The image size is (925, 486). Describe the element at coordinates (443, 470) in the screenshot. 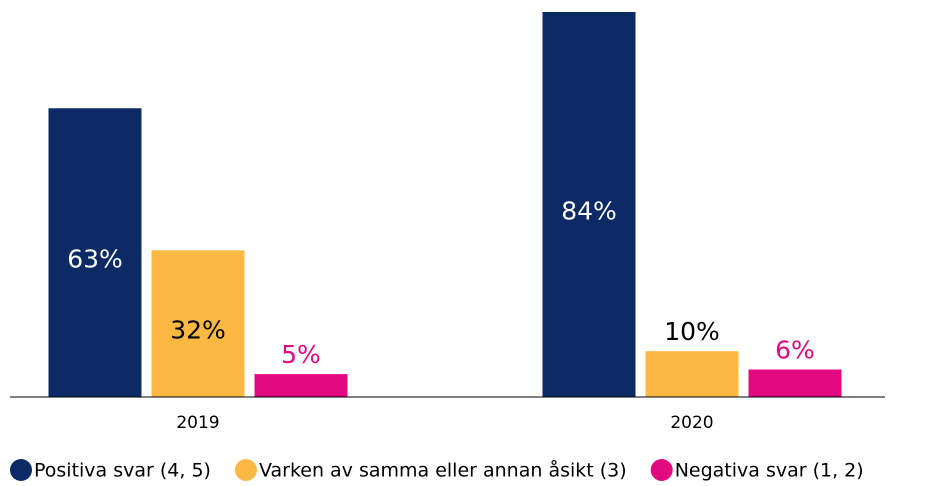

I see `legend-label: Varken av samma eller annan åsikt (3)` at that location.